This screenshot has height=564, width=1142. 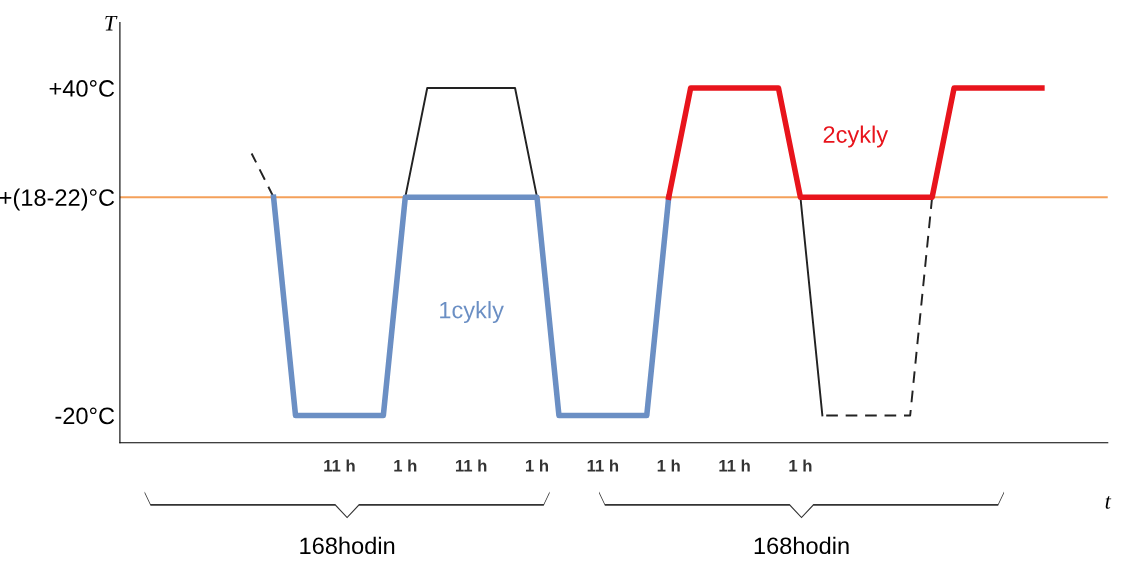 I want to click on y-tick-label: -20°C, so click(x=85, y=416).